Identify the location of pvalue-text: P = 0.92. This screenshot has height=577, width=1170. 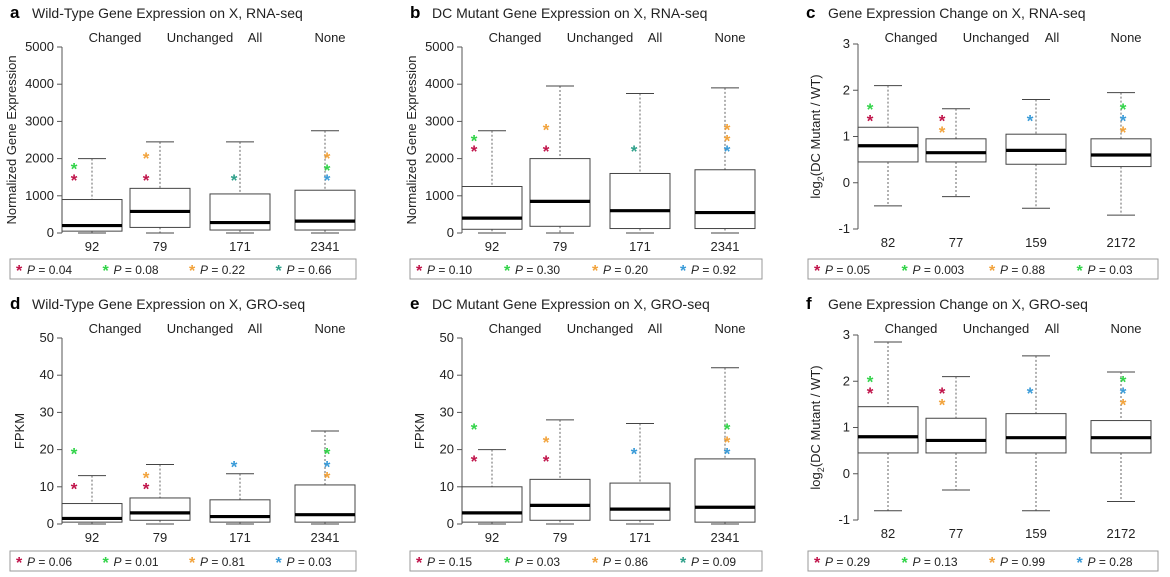
(713, 270).